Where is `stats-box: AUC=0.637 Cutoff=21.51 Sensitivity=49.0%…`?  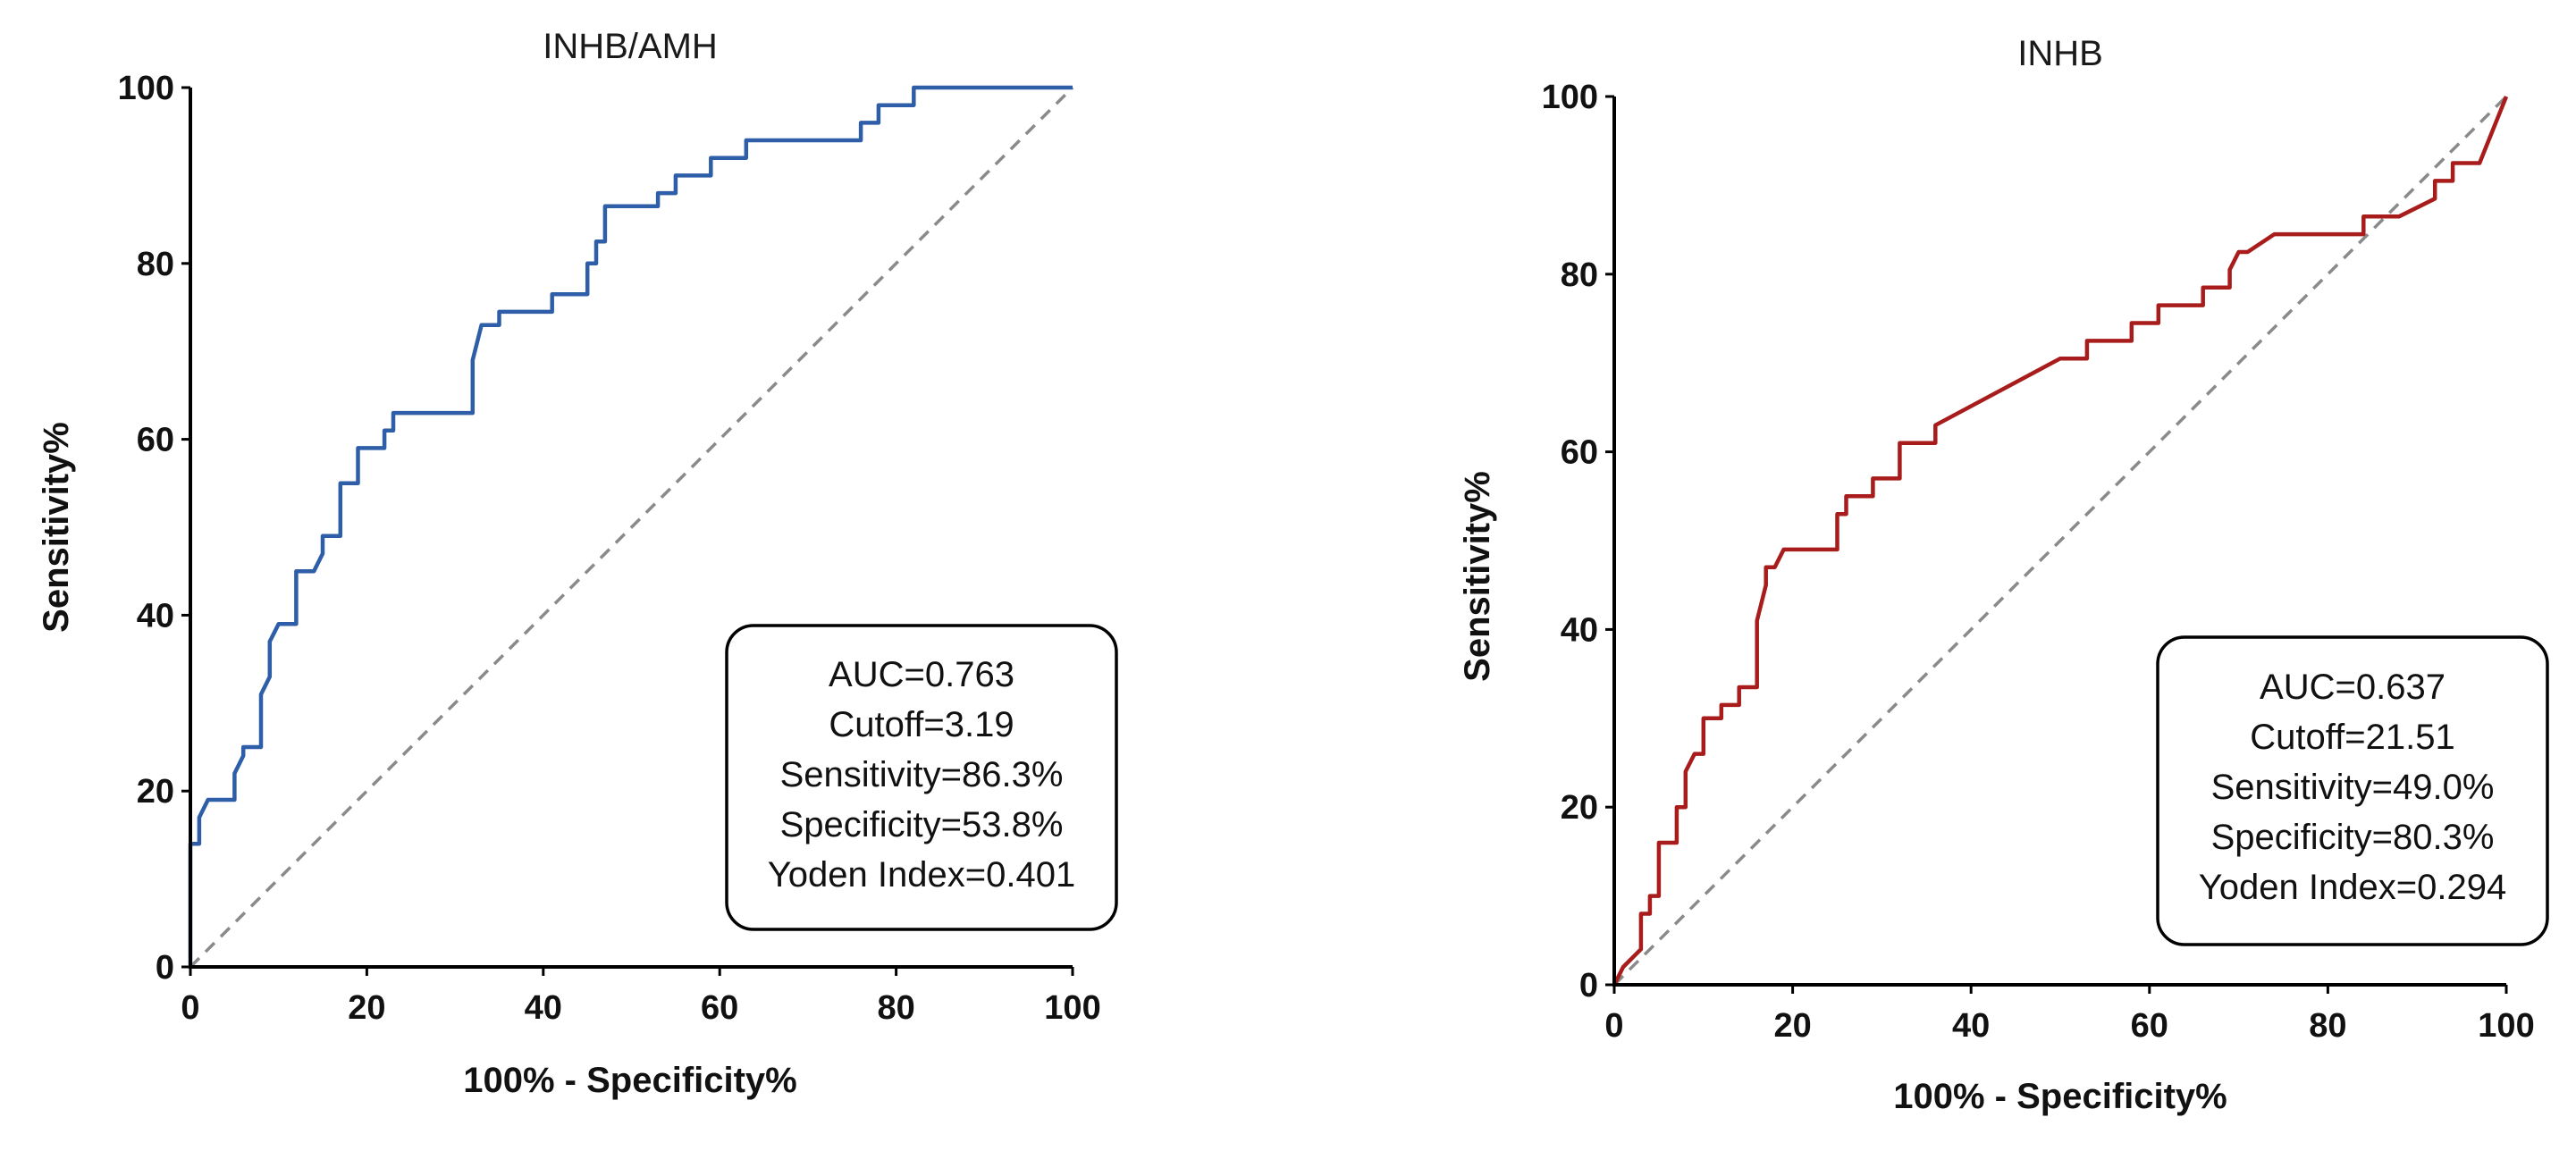 stats-box: AUC=0.637 Cutoff=21.51 Sensitivity=49.0%… is located at coordinates (2353, 790).